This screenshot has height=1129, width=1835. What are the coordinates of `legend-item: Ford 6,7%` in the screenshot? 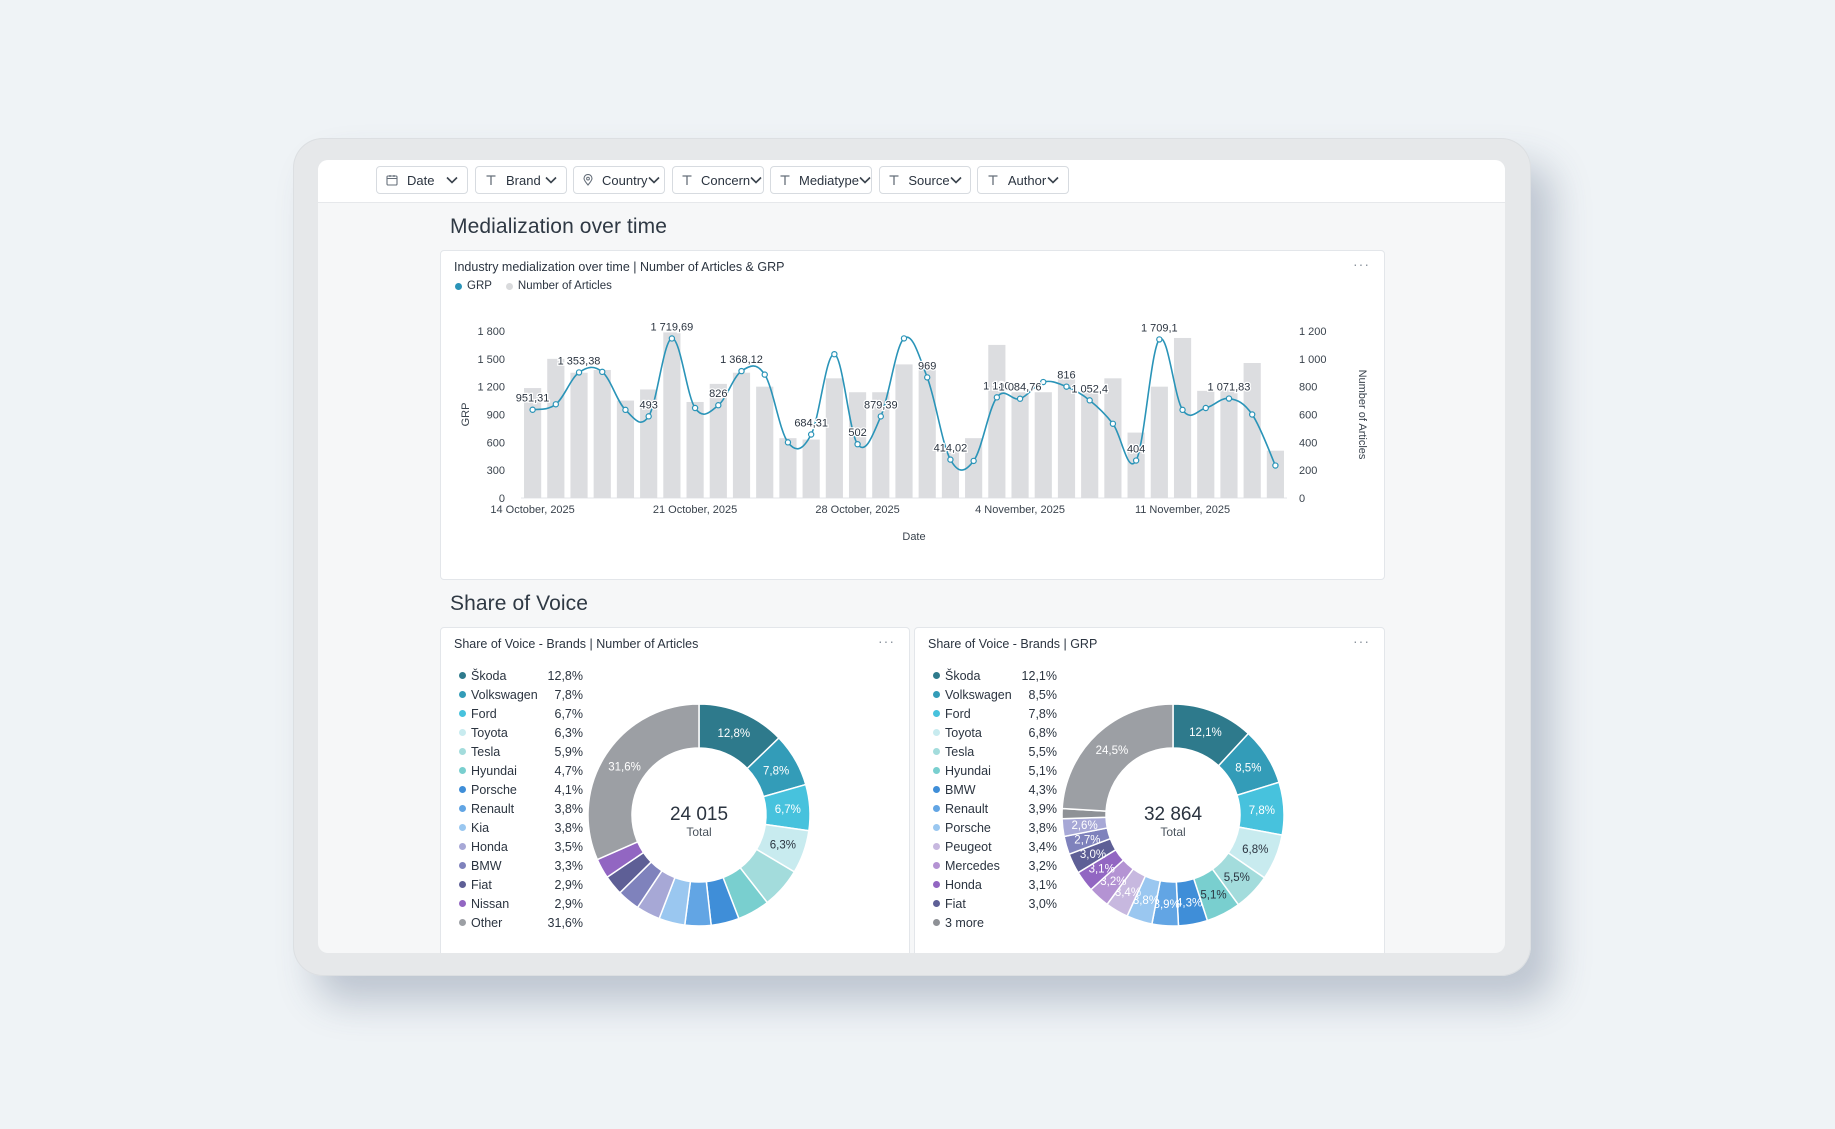 It's located at (521, 713).